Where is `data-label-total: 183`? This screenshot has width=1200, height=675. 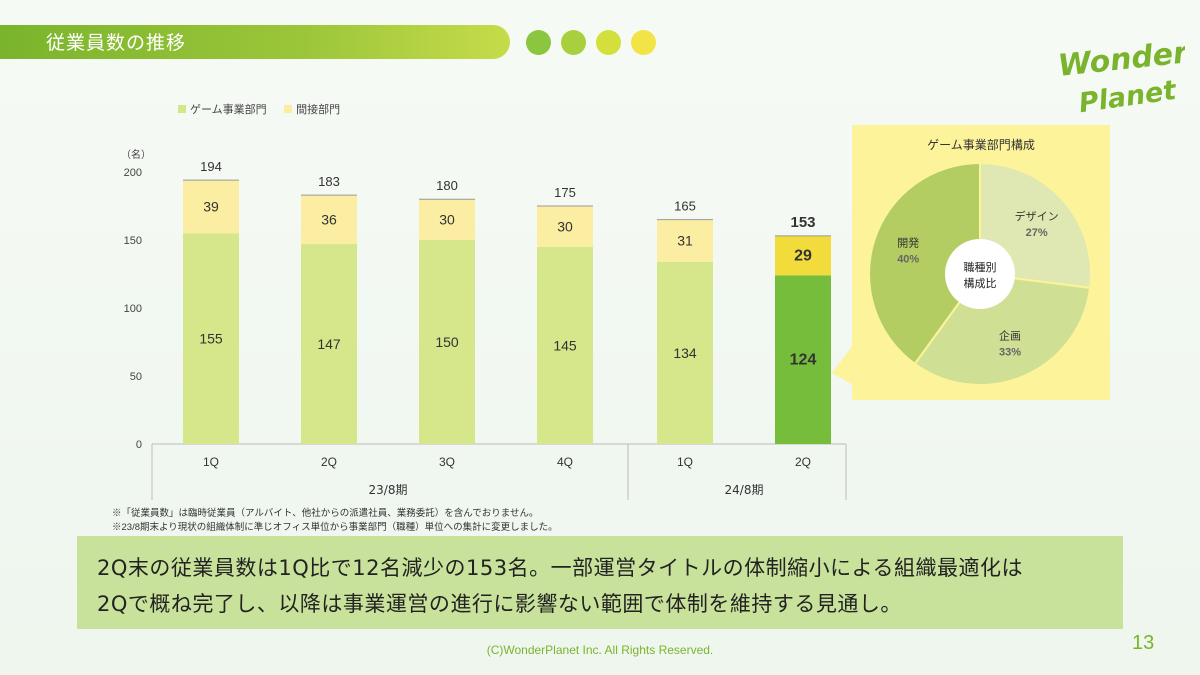 data-label-total: 183 is located at coordinates (329, 181).